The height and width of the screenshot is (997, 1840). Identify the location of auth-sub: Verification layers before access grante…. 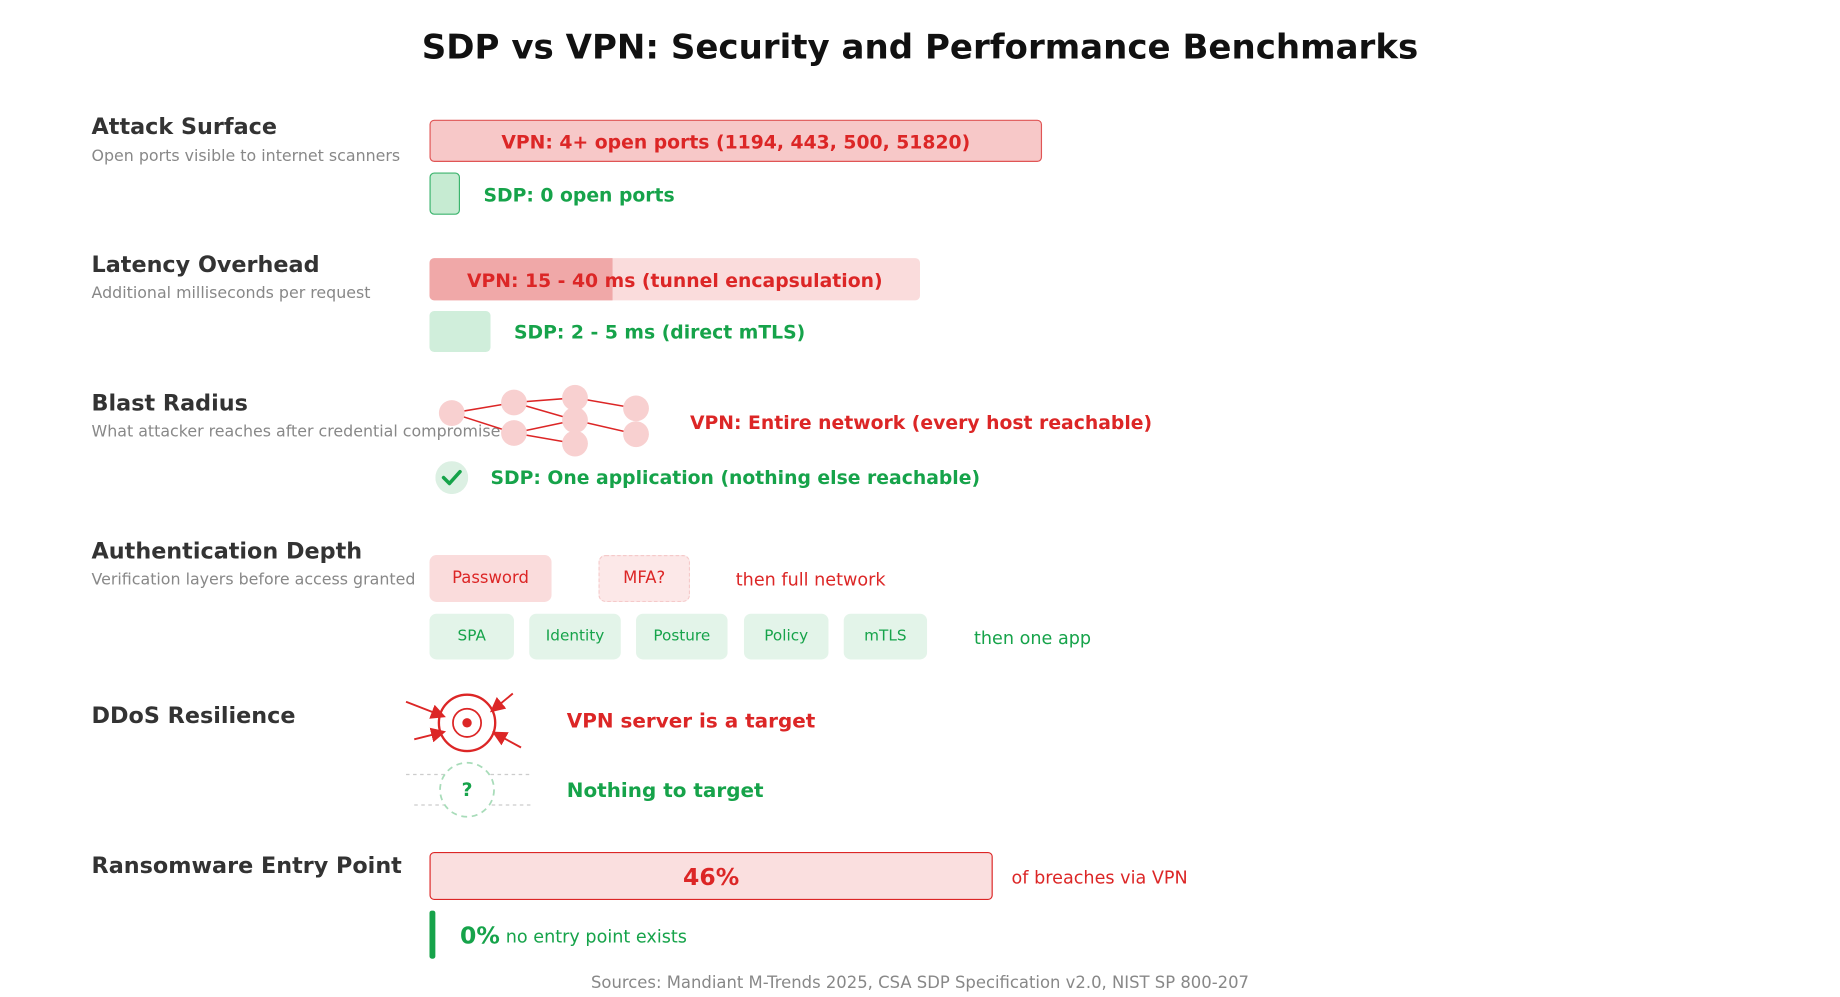
(253, 580).